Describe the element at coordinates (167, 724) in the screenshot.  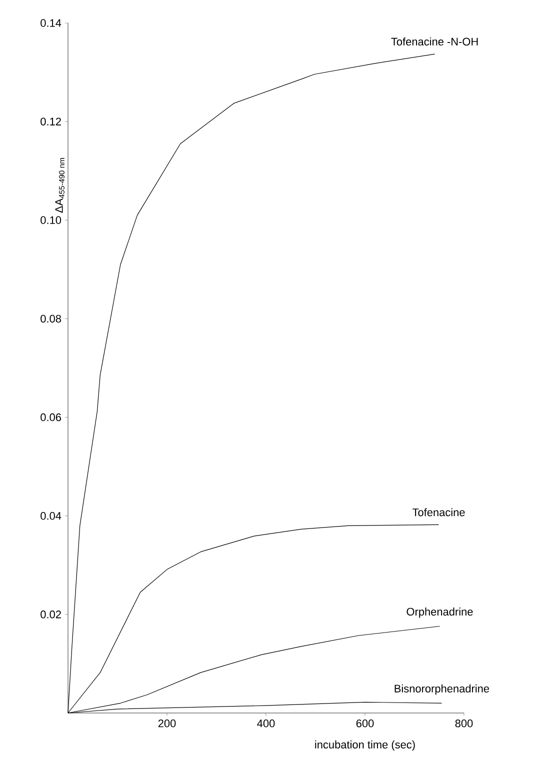
I see `x-tick-label: 200` at that location.